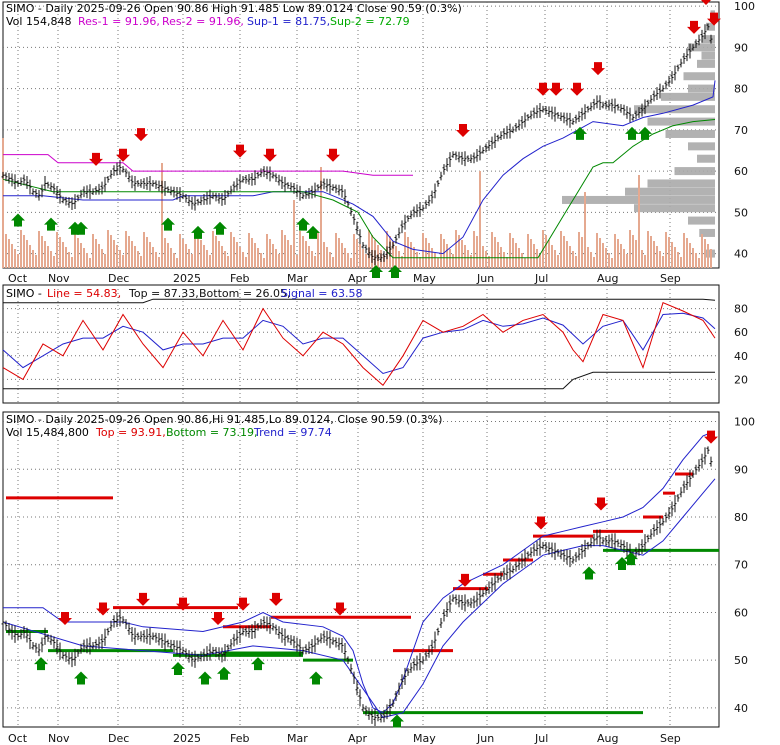  I want to click on x-tick-label: Nov, so click(59, 278).